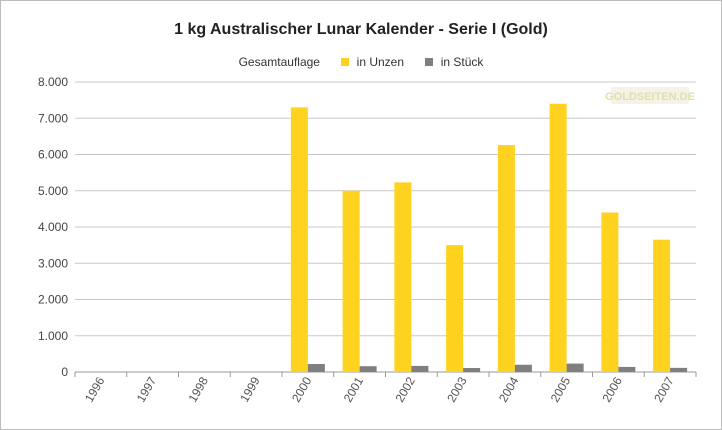 The image size is (722, 430). I want to click on y-tick-label: 1.000, so click(53, 336).